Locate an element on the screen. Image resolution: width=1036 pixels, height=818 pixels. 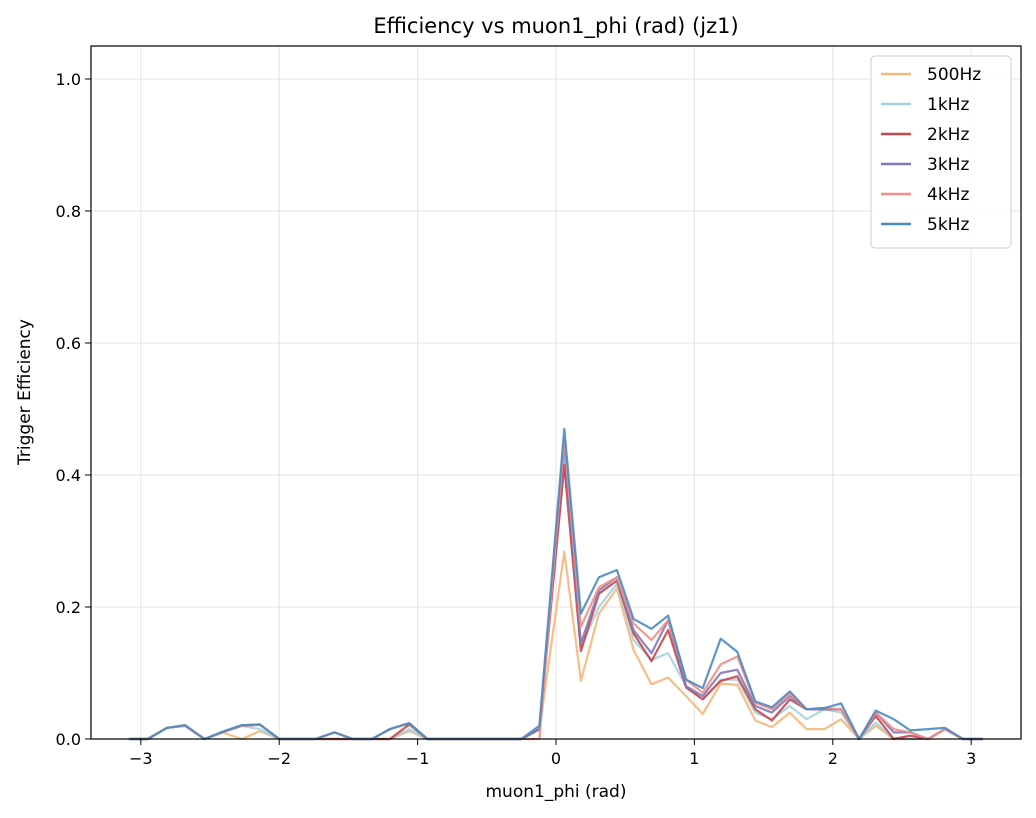
y-tick-label: 0.2 is located at coordinates (68, 607).